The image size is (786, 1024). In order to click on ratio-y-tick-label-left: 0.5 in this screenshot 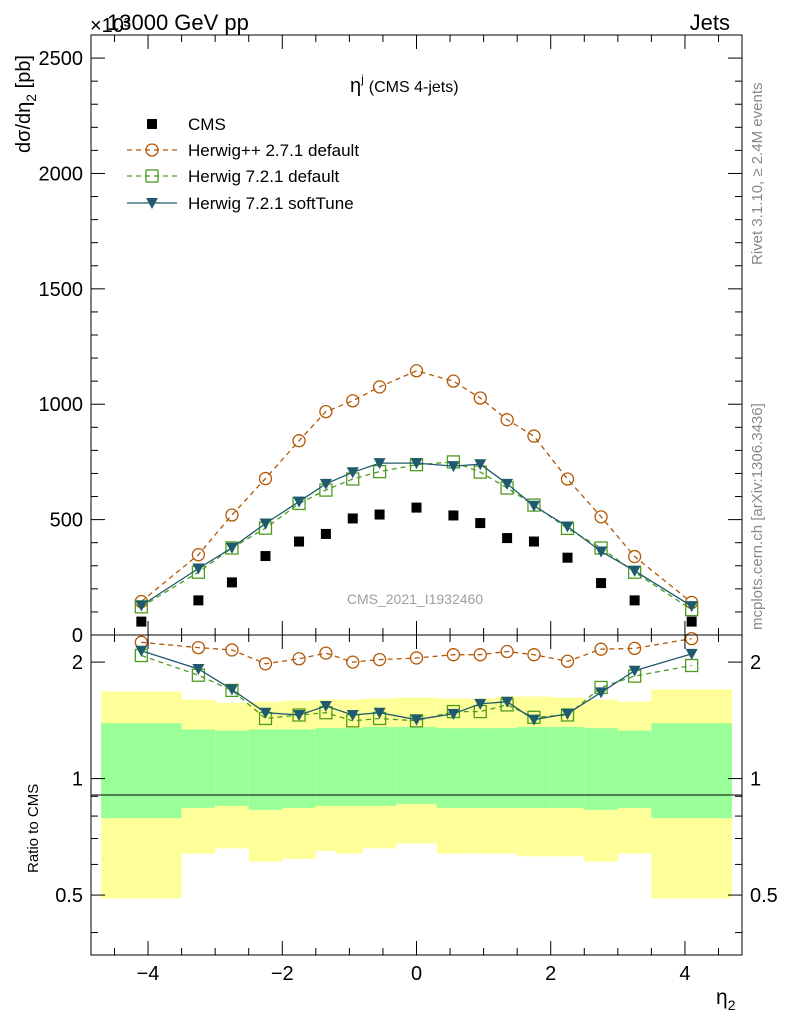, I will do `click(69, 896)`.